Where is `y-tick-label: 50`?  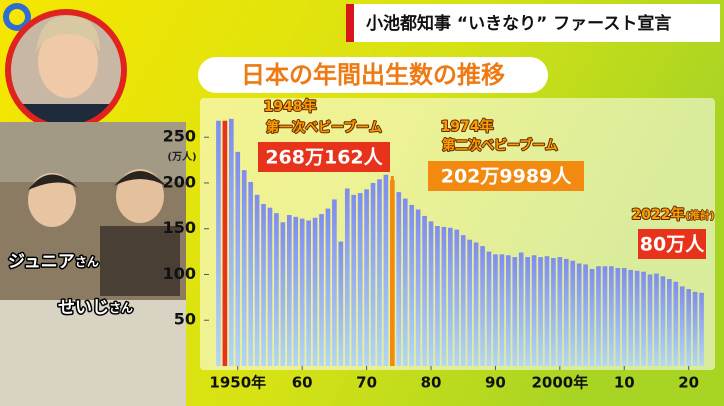 y-tick-label: 50 is located at coordinates (185, 319).